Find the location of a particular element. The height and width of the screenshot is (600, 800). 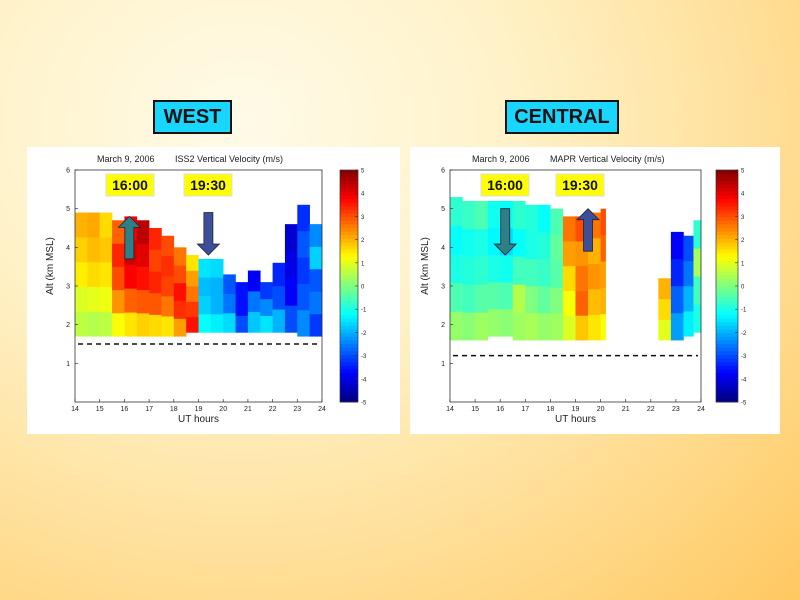

colorbar-tick-label: 4 is located at coordinates (743, 195).